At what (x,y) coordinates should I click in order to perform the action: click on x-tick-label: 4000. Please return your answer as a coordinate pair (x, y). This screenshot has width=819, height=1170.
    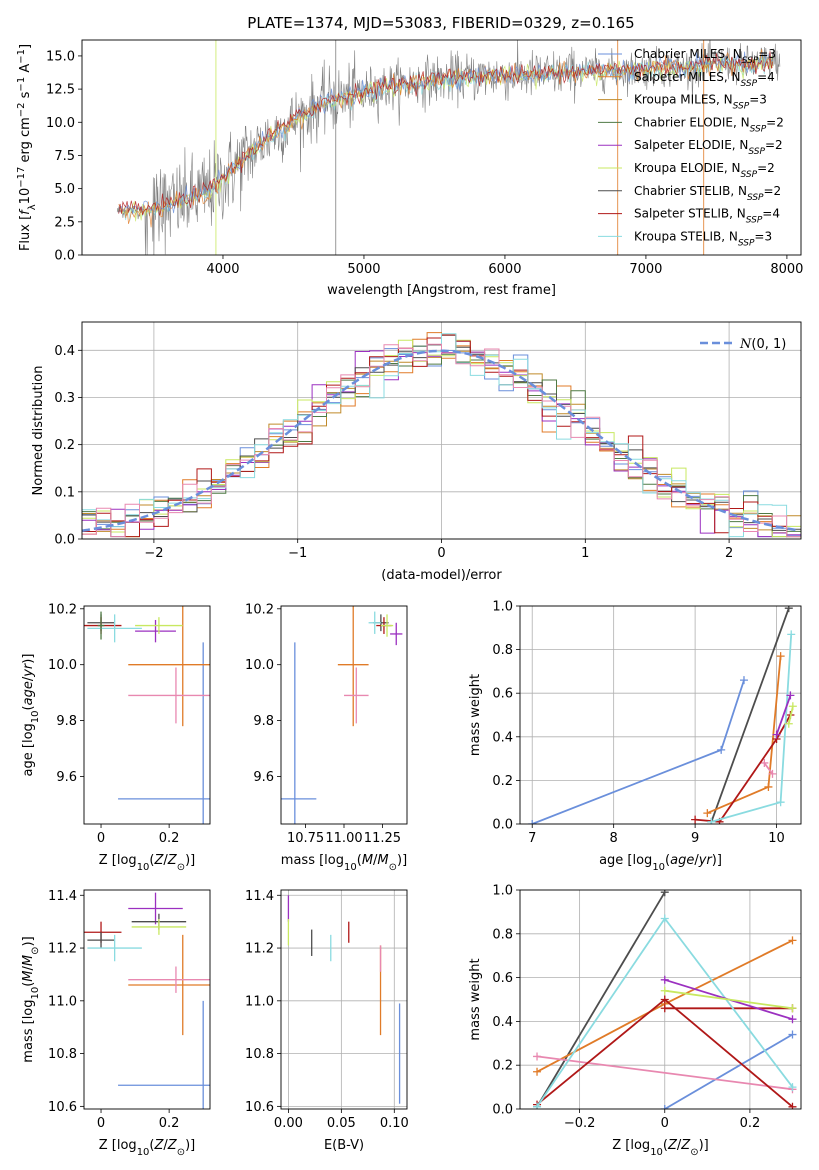
    Looking at the image, I should click on (222, 269).